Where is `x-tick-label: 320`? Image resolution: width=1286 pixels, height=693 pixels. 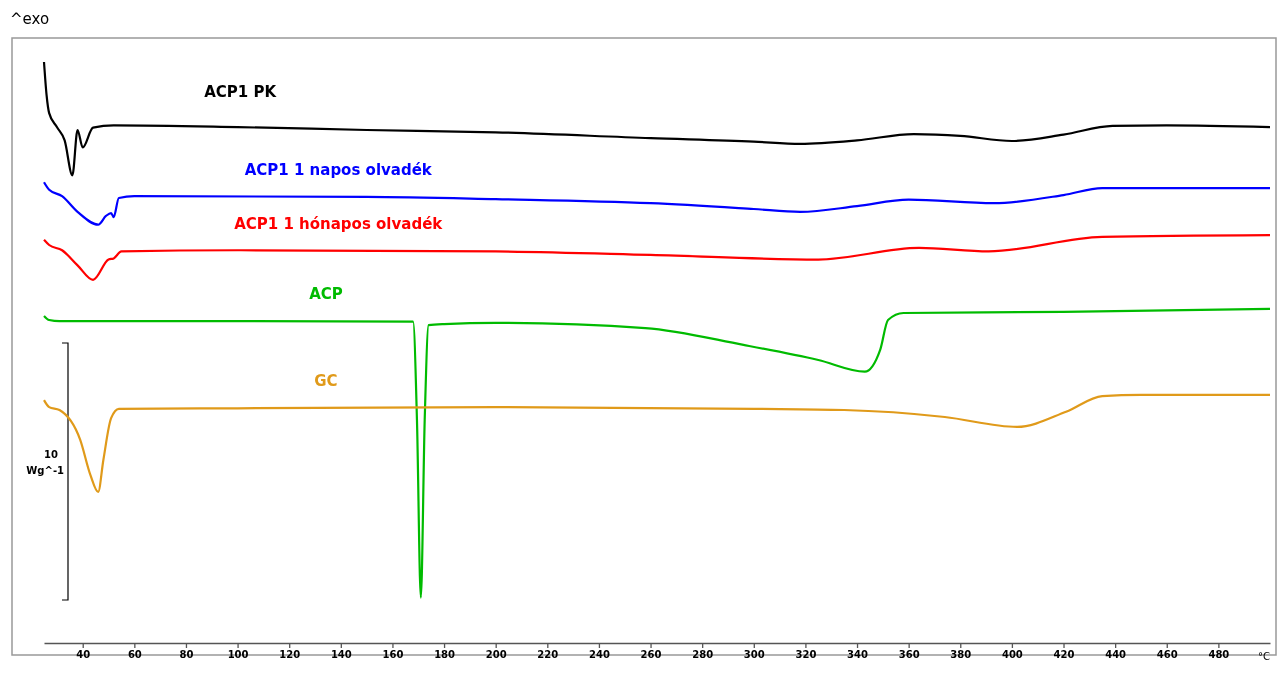
x-tick-label: 320 is located at coordinates (806, 655).